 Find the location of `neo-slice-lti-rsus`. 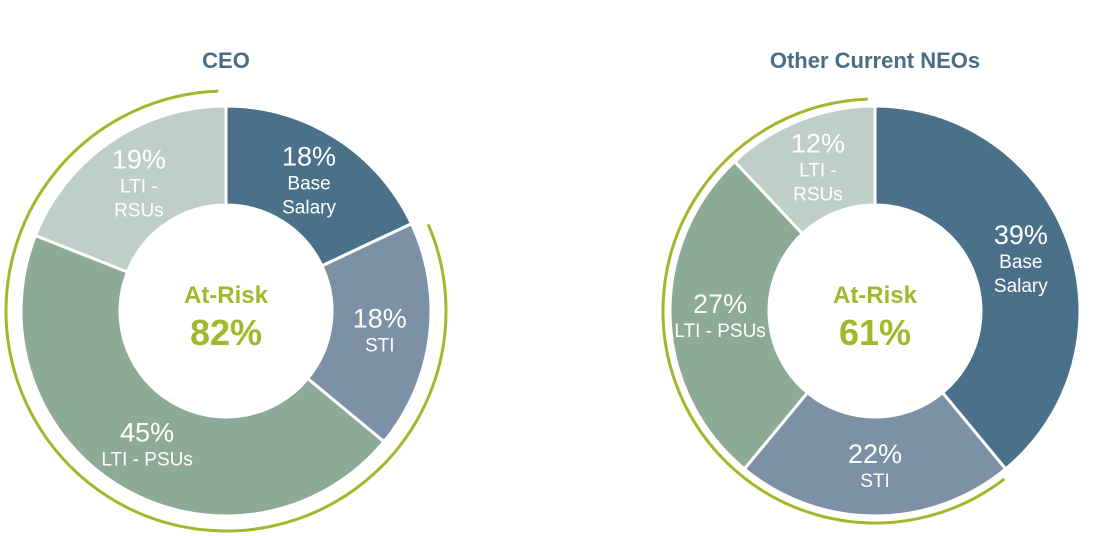

neo-slice-lti-rsus is located at coordinates (804, 170).